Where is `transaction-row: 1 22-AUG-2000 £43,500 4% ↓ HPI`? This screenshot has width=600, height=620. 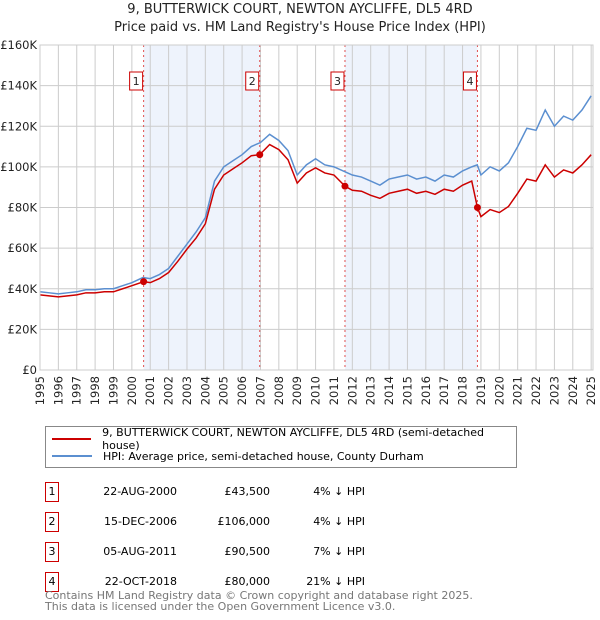 transaction-row: 1 22-AUG-2000 £43,500 4% ↓ HPI is located at coordinates (225, 492).